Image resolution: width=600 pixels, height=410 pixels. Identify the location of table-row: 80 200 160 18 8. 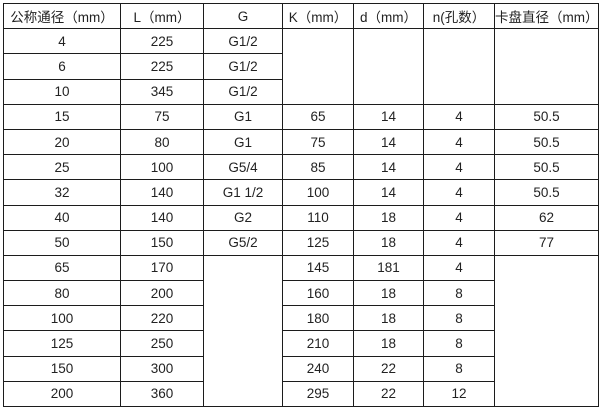
(301, 293).